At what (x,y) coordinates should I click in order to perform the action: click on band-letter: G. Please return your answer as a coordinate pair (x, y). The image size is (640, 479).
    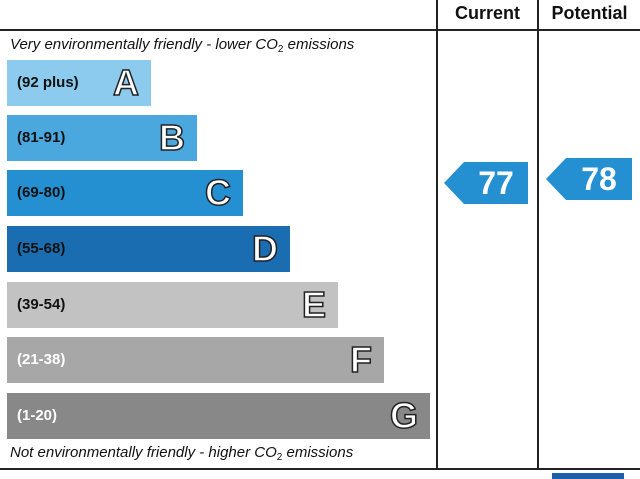
    Looking at the image, I should click on (404, 415).